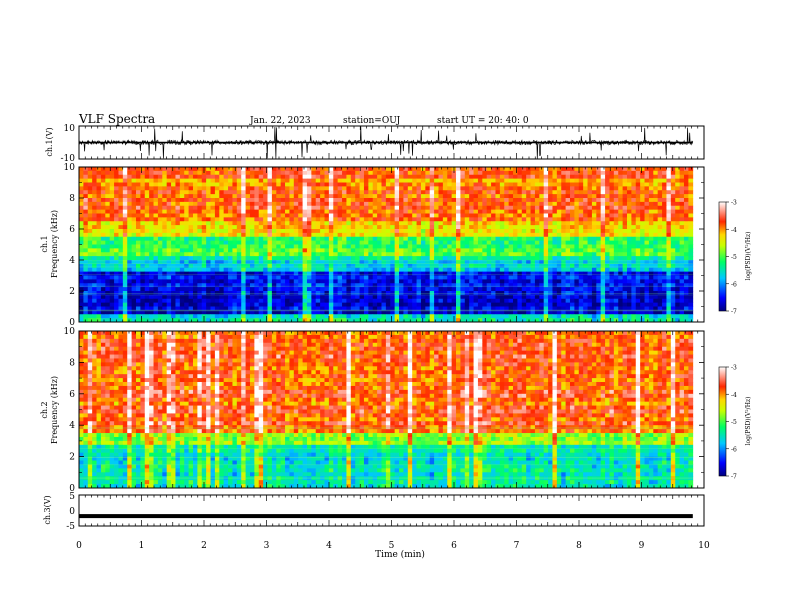  What do you see at coordinates (72, 261) in the screenshot?
I see `ch1-spec-ytick-4: 4` at bounding box center [72, 261].